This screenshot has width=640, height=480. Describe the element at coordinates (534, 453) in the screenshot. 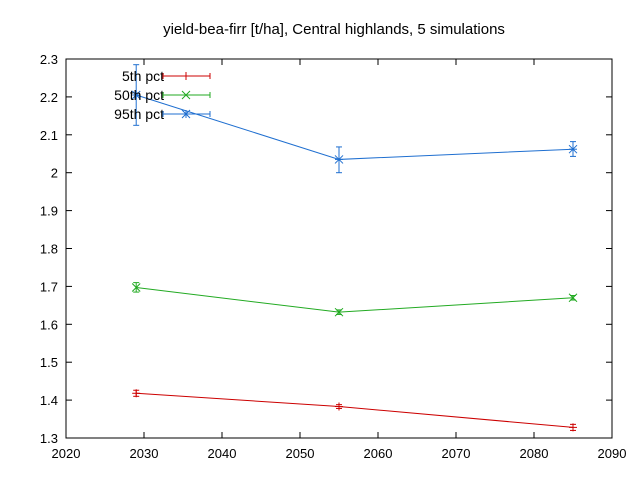

I see `x-tick-label: 2080` at that location.